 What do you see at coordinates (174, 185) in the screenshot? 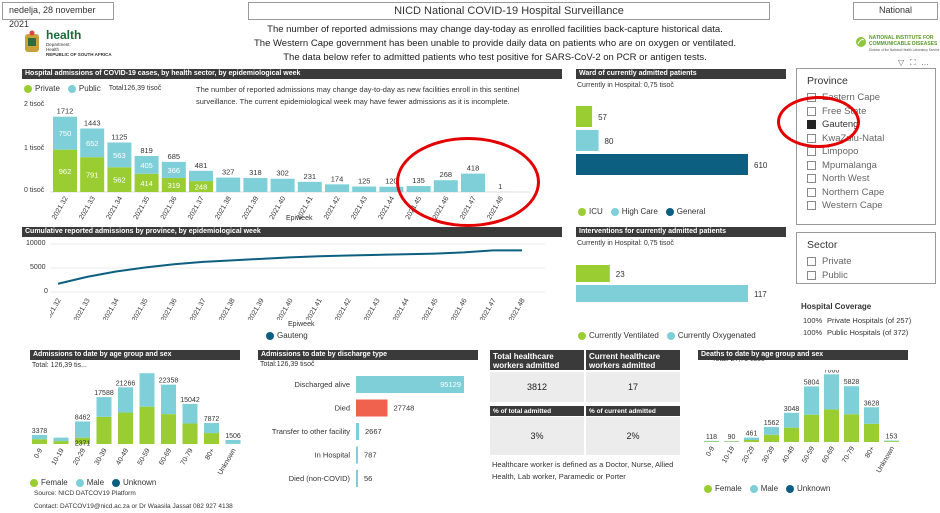
I see `bar-label-private: 319` at bounding box center [174, 185].